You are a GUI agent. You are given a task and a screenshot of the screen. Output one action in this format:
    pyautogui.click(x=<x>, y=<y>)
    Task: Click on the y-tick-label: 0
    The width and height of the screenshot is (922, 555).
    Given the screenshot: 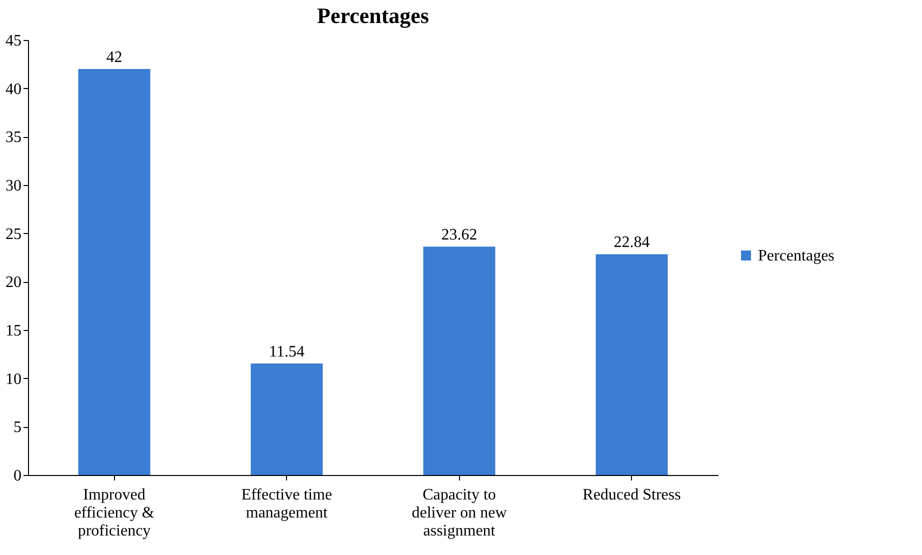 What is the action you would take?
    pyautogui.click(x=18, y=476)
    